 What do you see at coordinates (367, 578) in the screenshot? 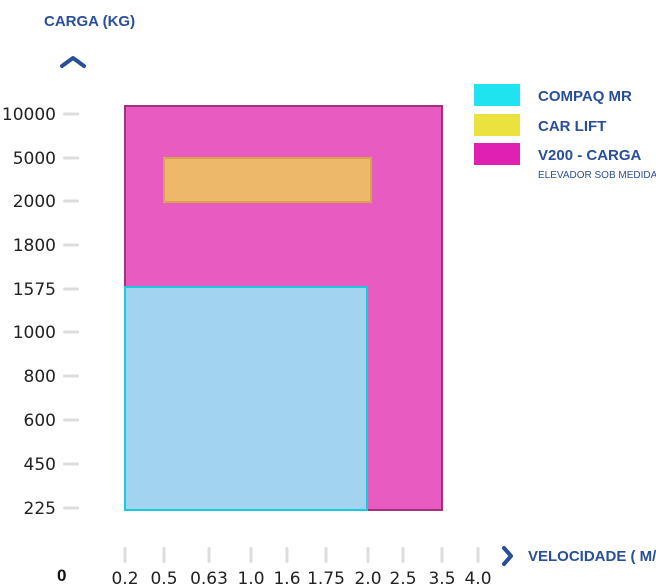
I see `x-tick-label: 2.0` at bounding box center [367, 578].